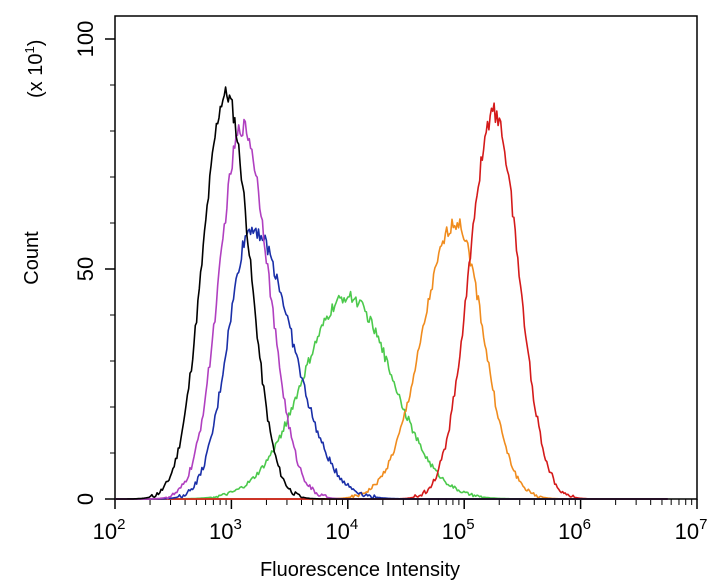  I want to click on x-tick-exponent: 4, so click(354, 524).